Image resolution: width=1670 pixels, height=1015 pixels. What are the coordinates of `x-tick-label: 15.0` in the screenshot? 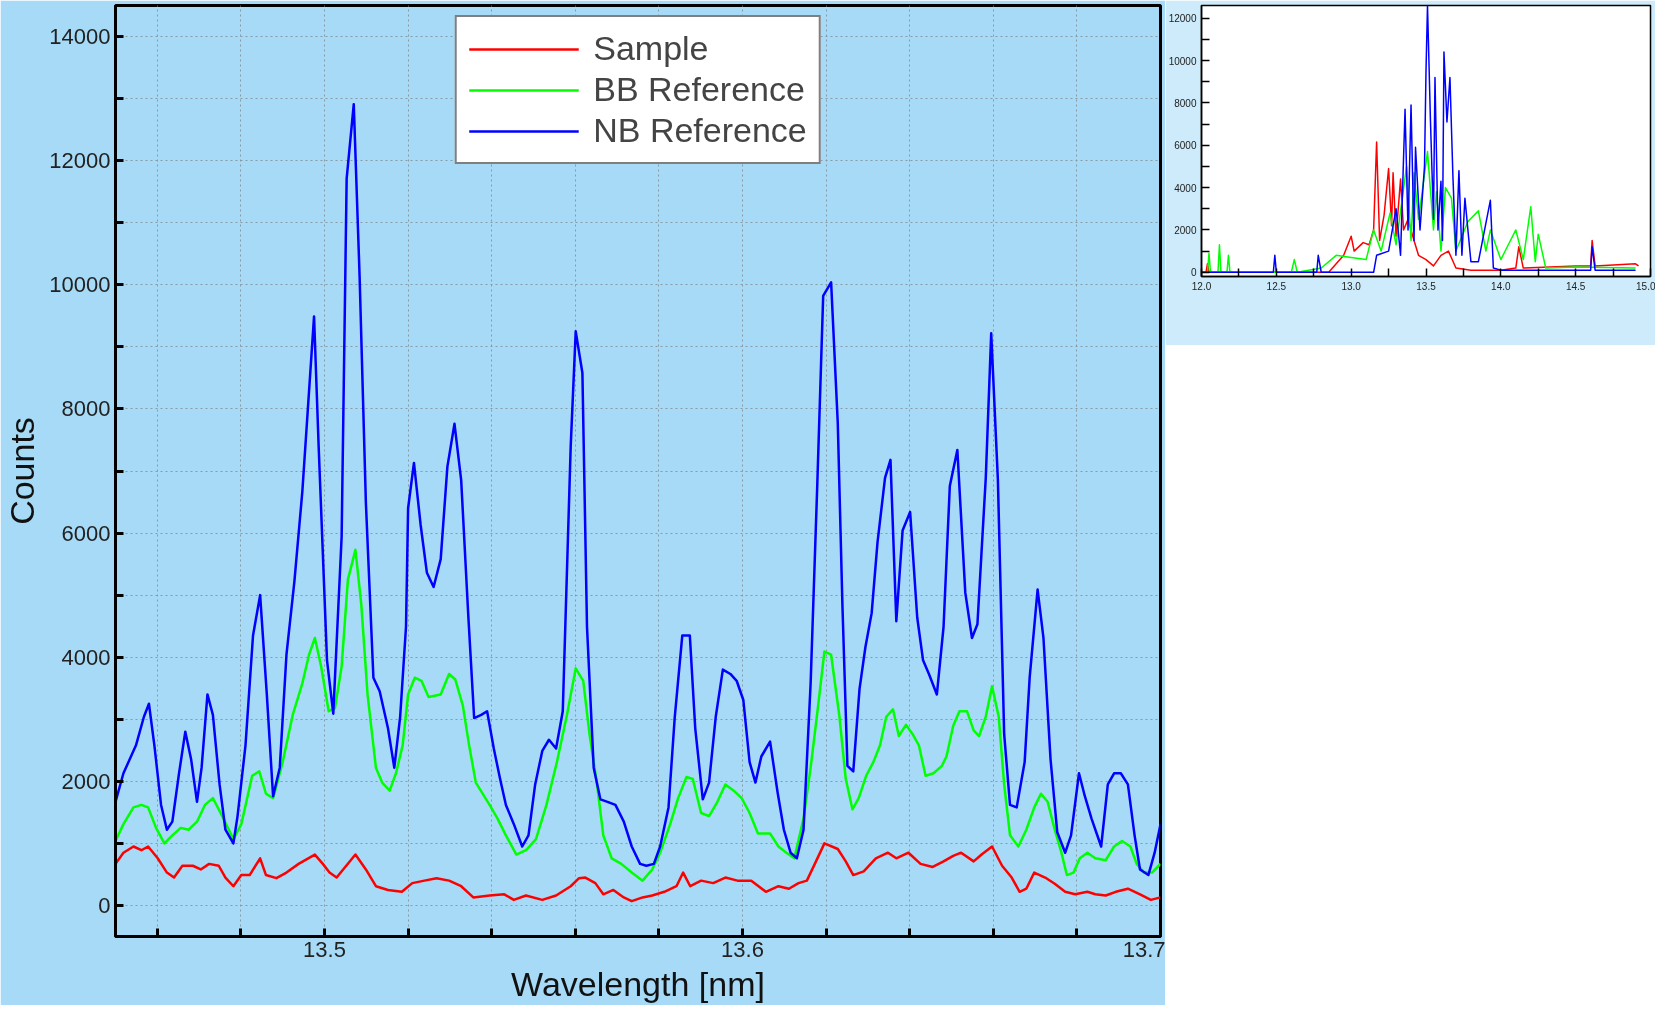 It's located at (1646, 286).